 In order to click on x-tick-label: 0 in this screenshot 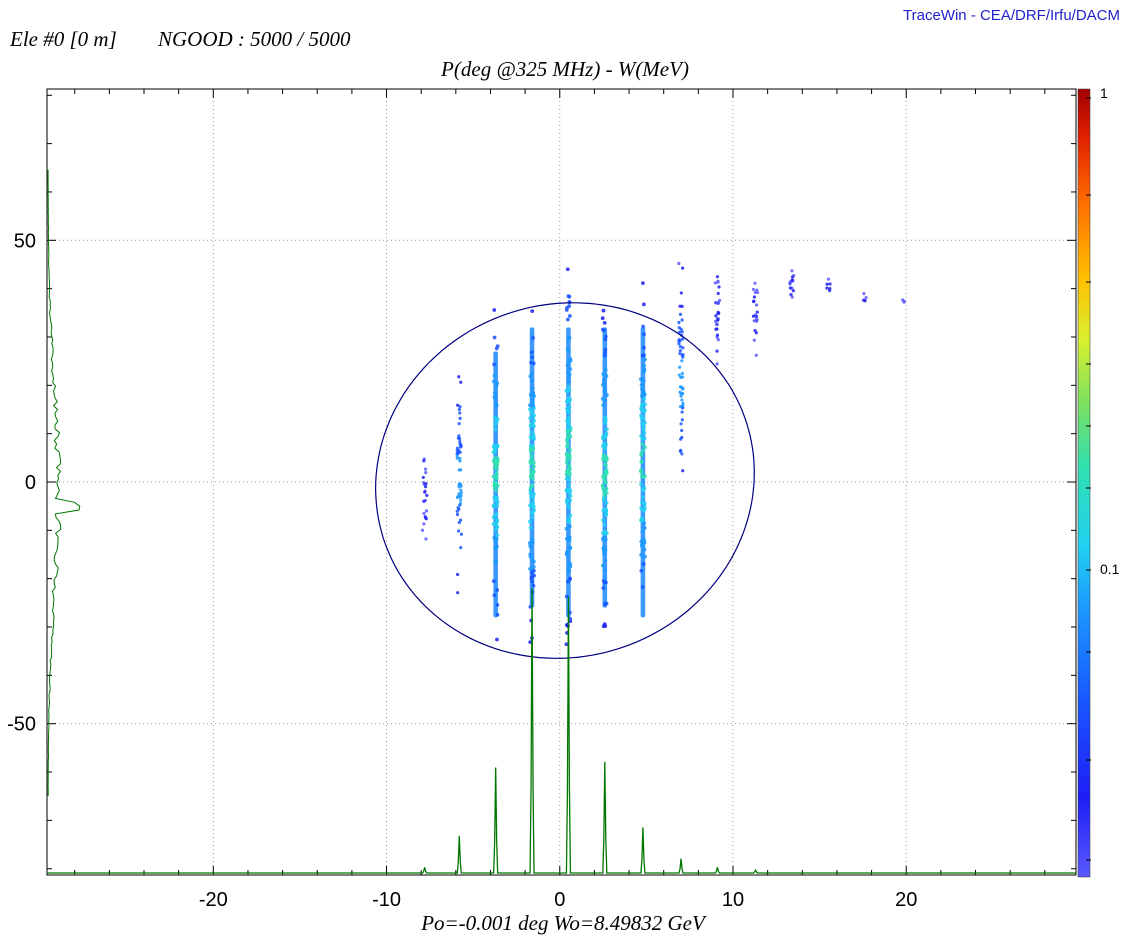, I will do `click(559, 900)`.